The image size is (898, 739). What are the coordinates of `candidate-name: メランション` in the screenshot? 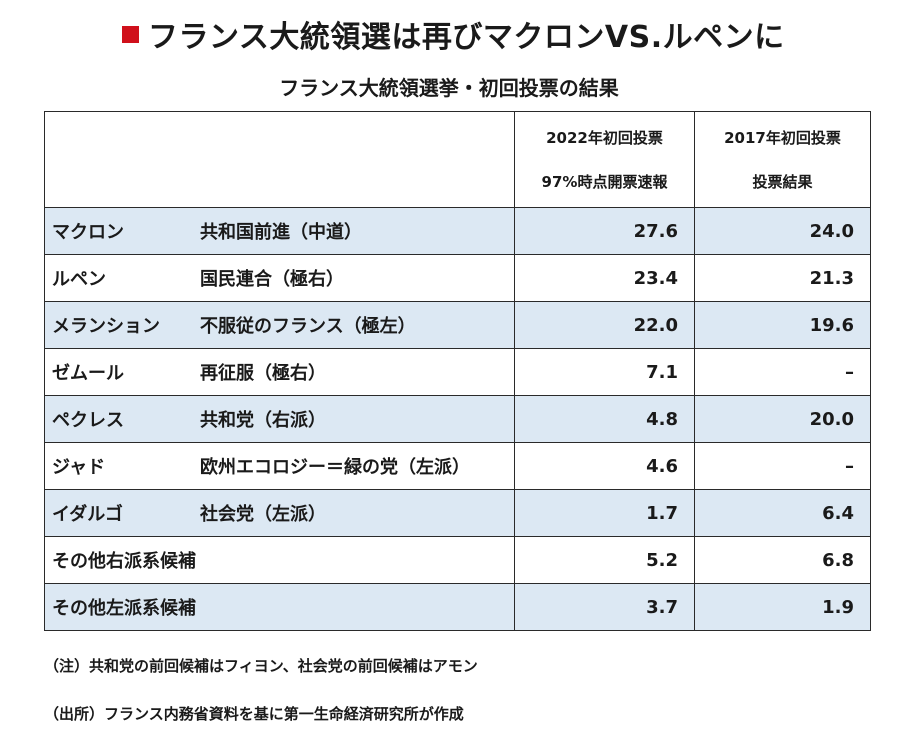 It's located at (106, 326).